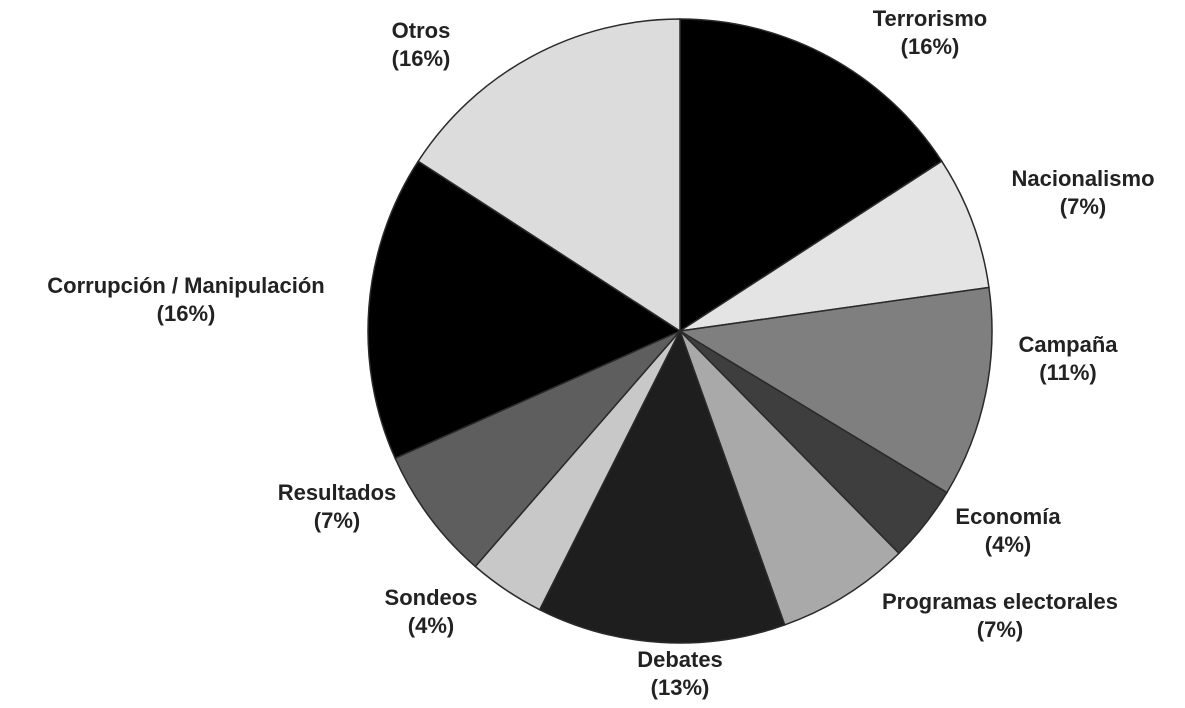 This screenshot has height=708, width=1185. I want to click on slice-label: Programas electorales, so click(1000, 601).